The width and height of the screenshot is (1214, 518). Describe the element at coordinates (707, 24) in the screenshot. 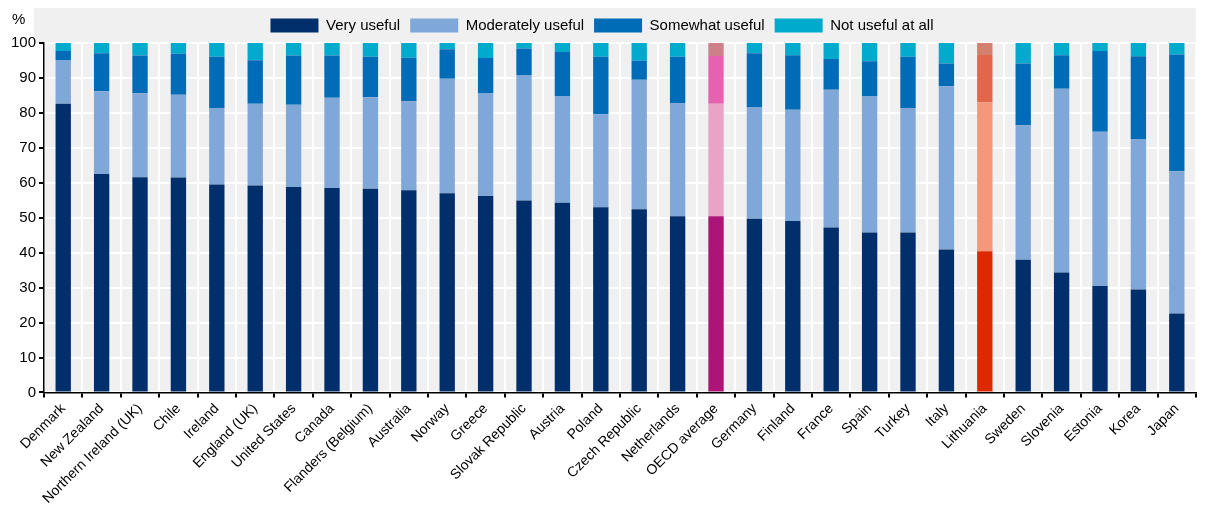

I see `legend-label: Somewhat useful` at that location.